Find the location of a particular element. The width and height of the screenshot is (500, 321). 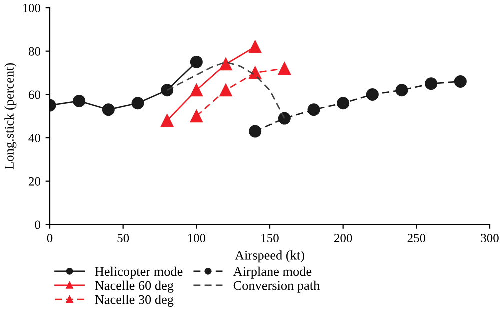

y-tick-label: 0 is located at coordinates (37, 225).